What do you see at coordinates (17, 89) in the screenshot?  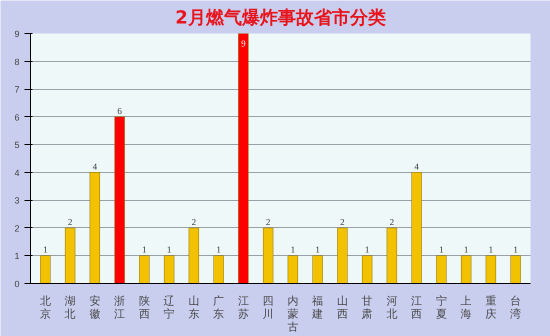 I see `y-tick-label: 7` at bounding box center [17, 89].